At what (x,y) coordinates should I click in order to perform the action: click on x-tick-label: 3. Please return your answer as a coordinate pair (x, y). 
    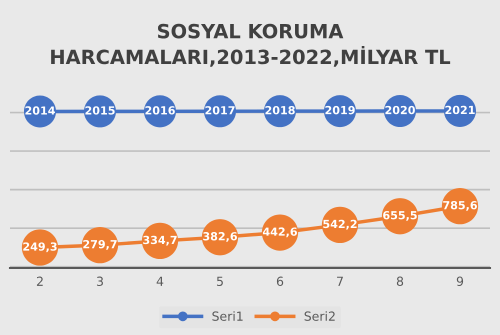
    Looking at the image, I should click on (99, 281).